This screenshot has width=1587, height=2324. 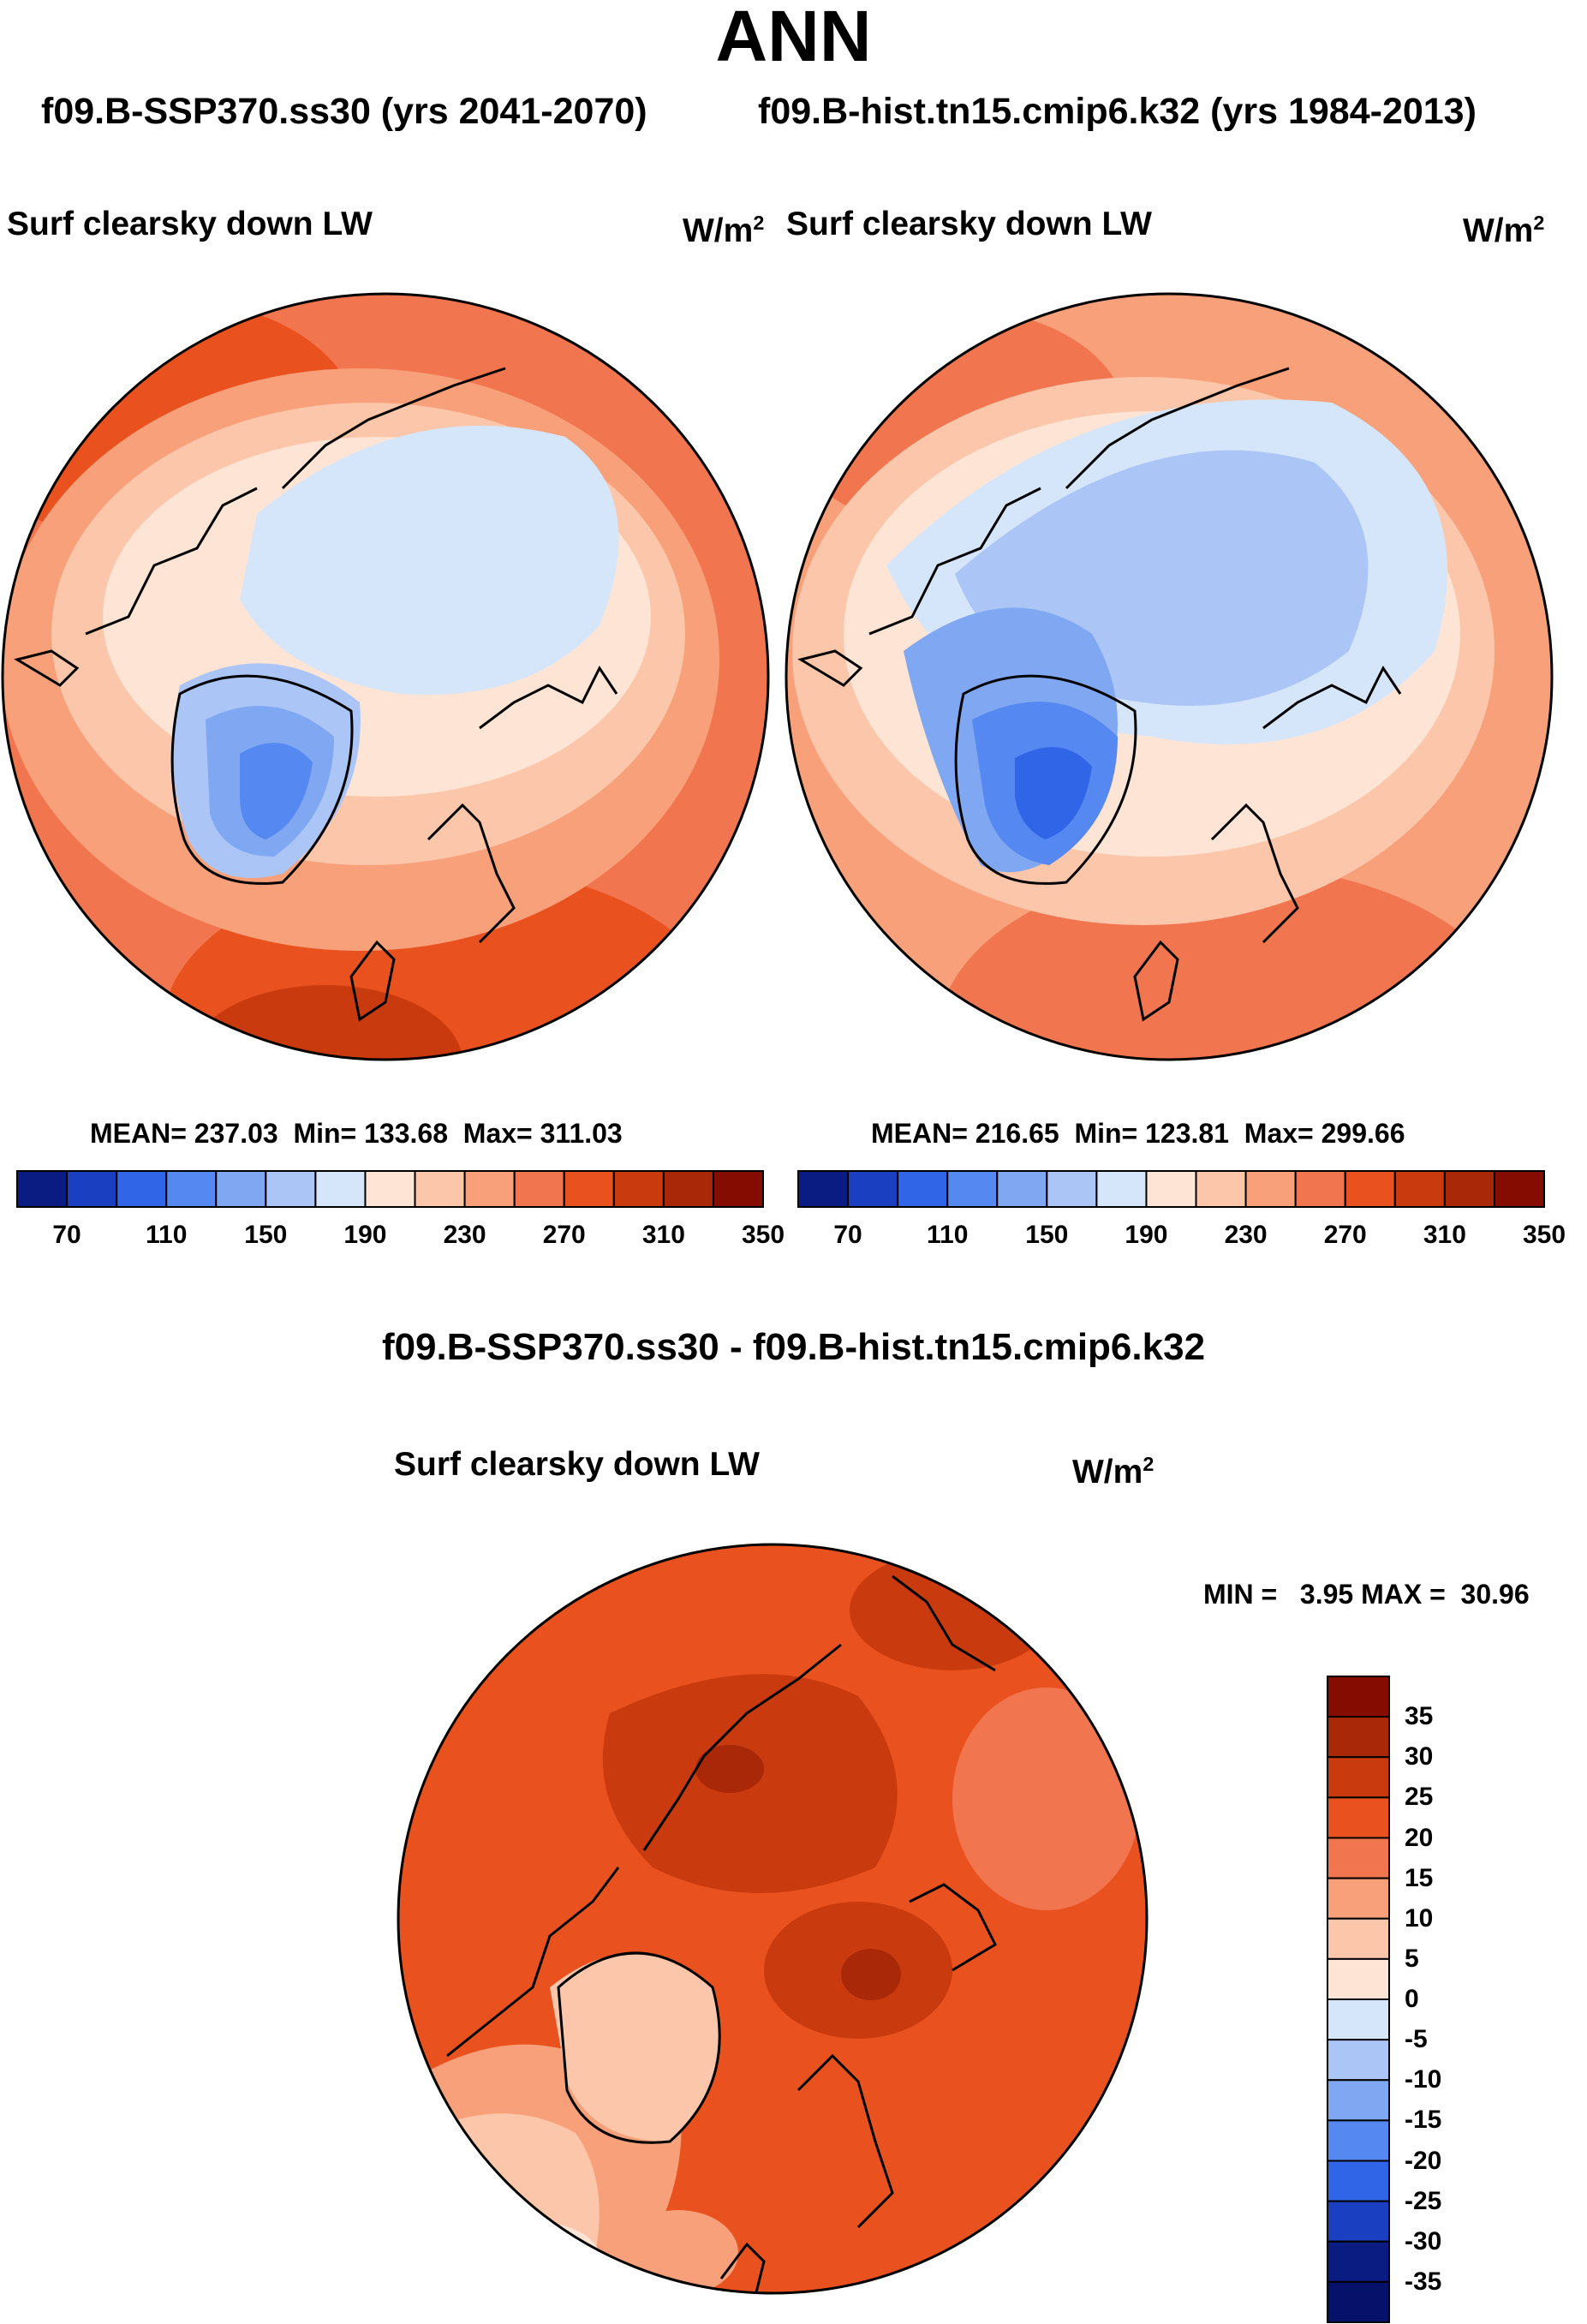 I want to click on colorbar-tick-label: 10, so click(x=1419, y=1918).